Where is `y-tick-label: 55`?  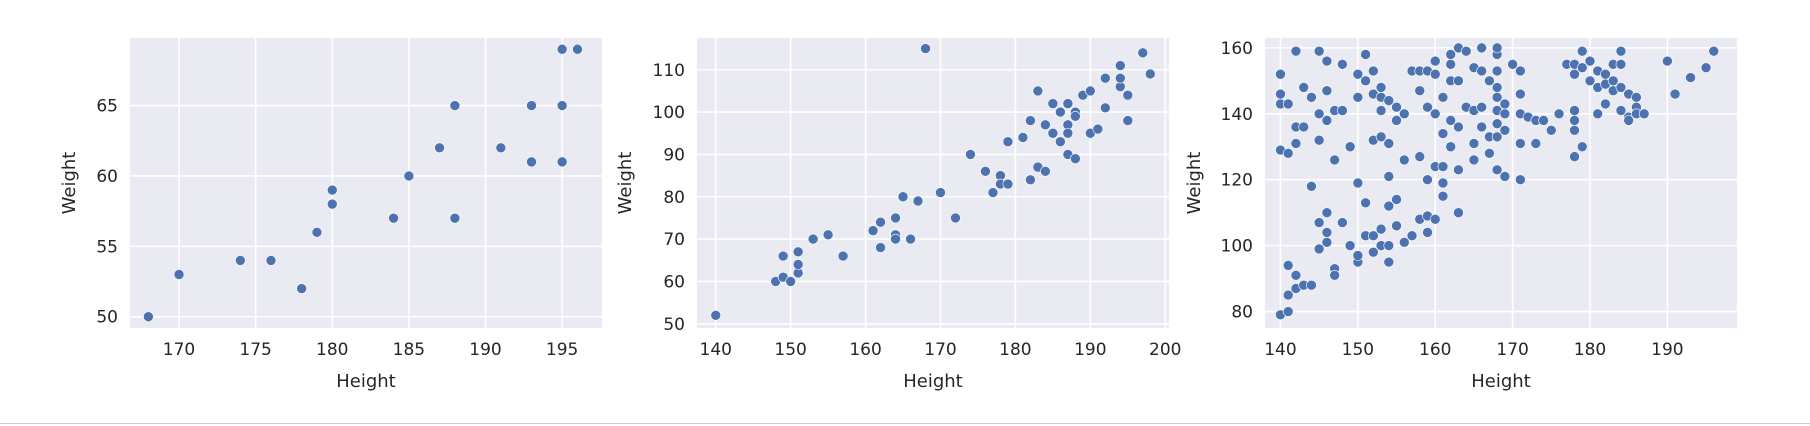
y-tick-label: 55 is located at coordinates (107, 247).